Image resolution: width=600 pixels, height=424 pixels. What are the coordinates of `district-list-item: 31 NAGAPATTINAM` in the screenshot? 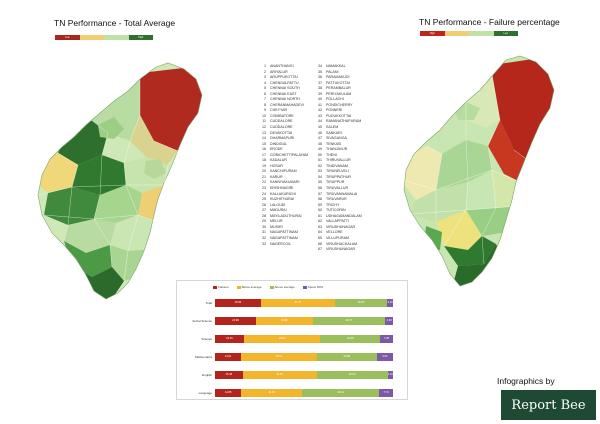 It's located at (282, 233).